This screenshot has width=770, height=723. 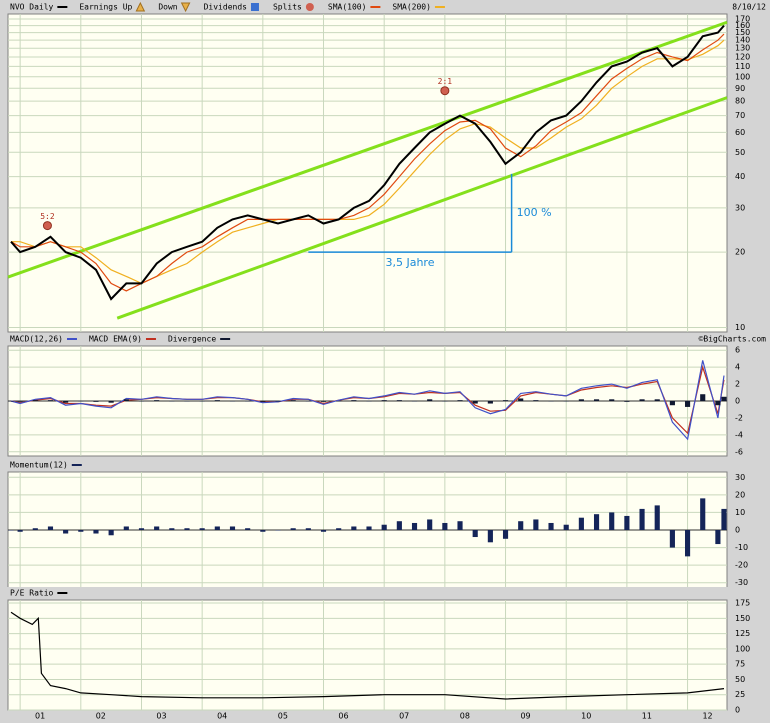 I want to click on legend-label: Splits, so click(x=287, y=7).